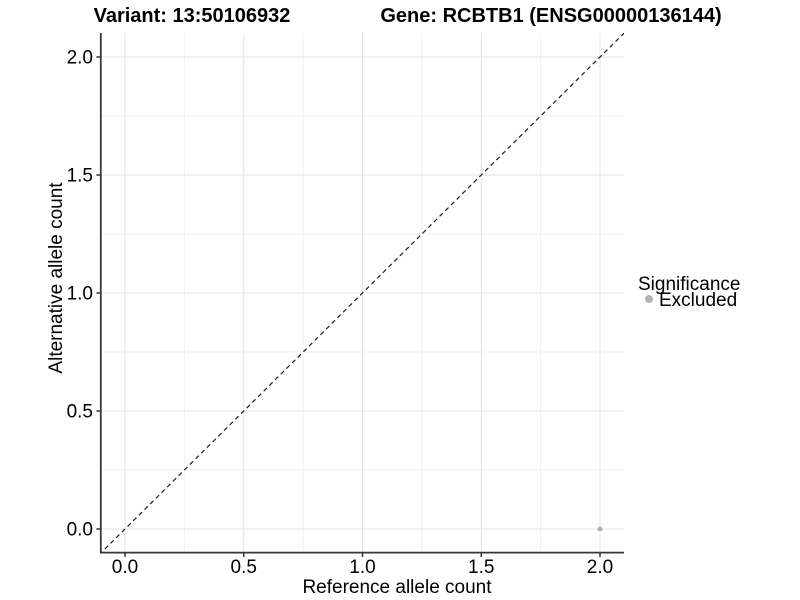  I want to click on x-tick-label: 0.0, so click(125, 567).